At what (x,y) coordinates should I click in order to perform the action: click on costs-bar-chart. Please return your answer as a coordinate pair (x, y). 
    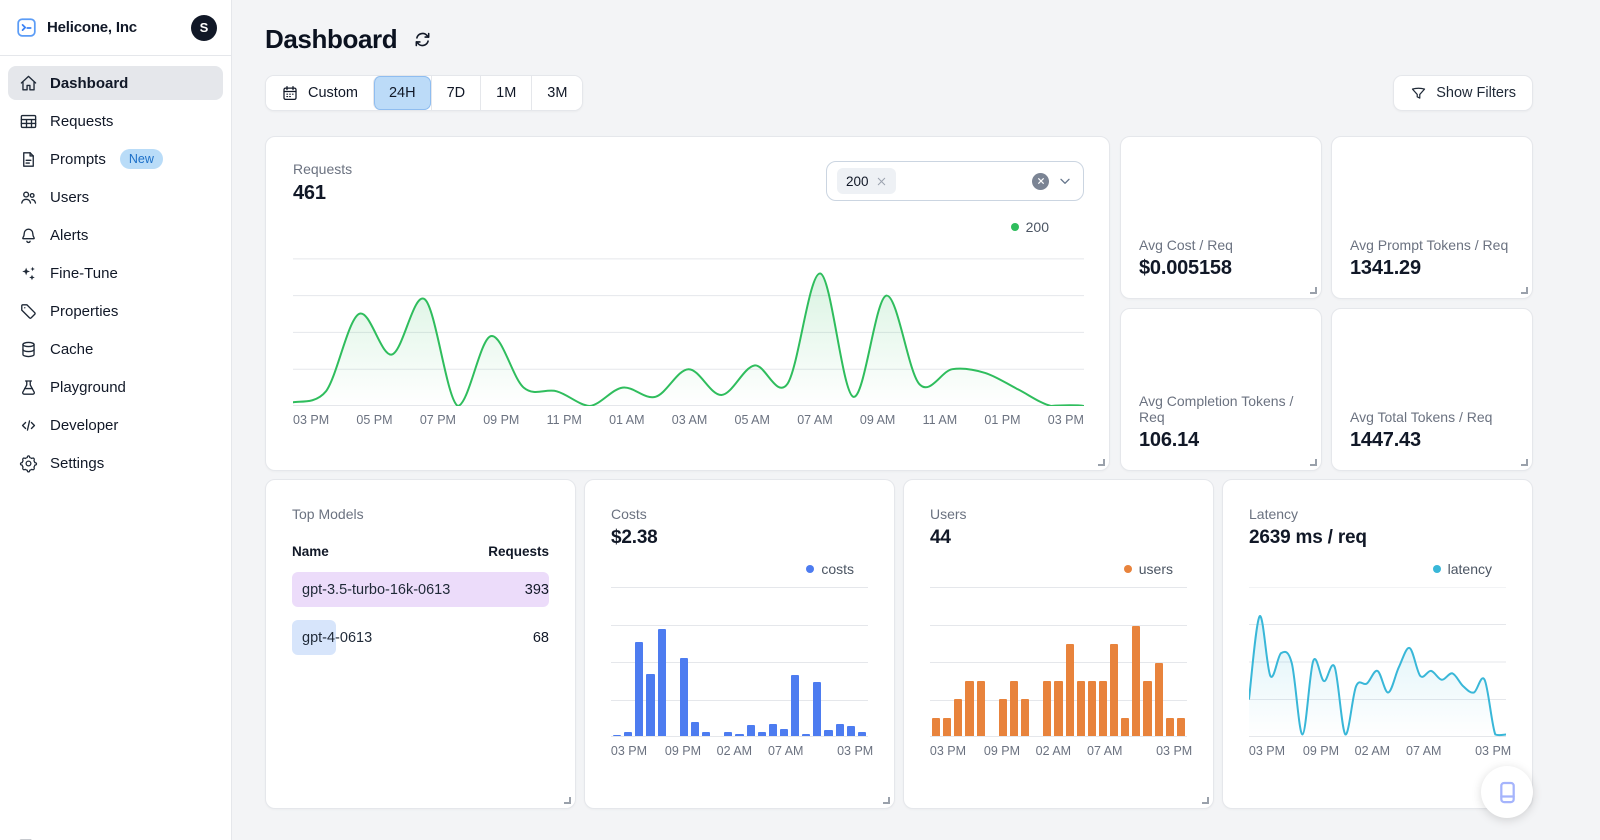
    Looking at the image, I should click on (739, 662).